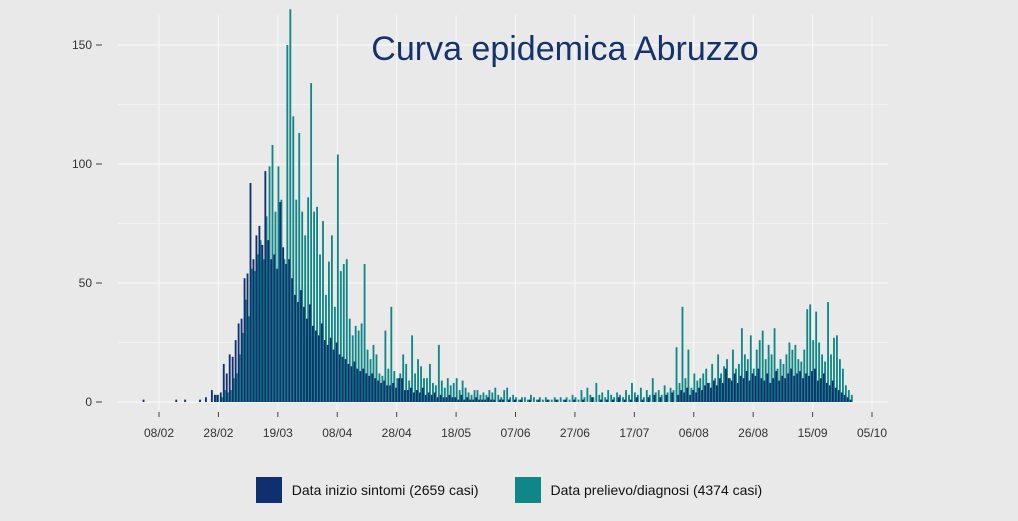 The width and height of the screenshot is (1018, 521). Describe the element at coordinates (337, 433) in the screenshot. I see `x-tick-label: 08/04` at that location.